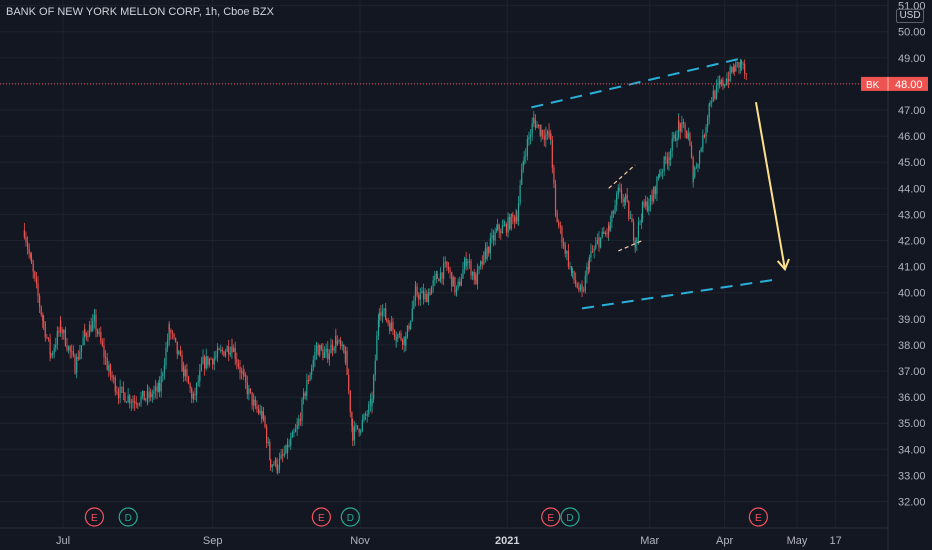 Image resolution: width=932 pixels, height=550 pixels. Describe the element at coordinates (360, 541) in the screenshot. I see `x-tick-label: Nov` at that location.